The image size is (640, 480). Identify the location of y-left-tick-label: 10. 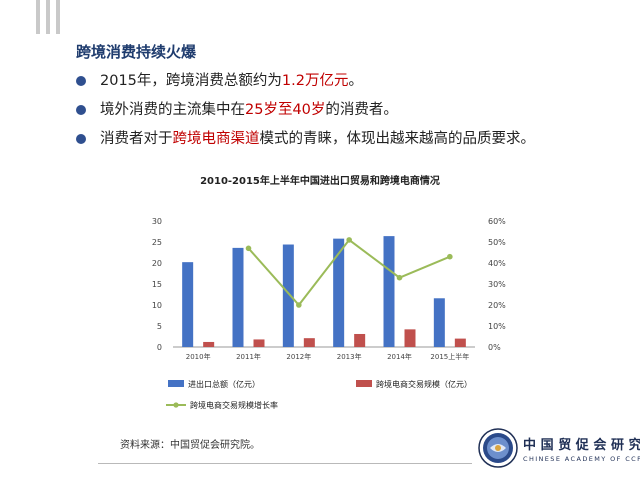
(157, 305).